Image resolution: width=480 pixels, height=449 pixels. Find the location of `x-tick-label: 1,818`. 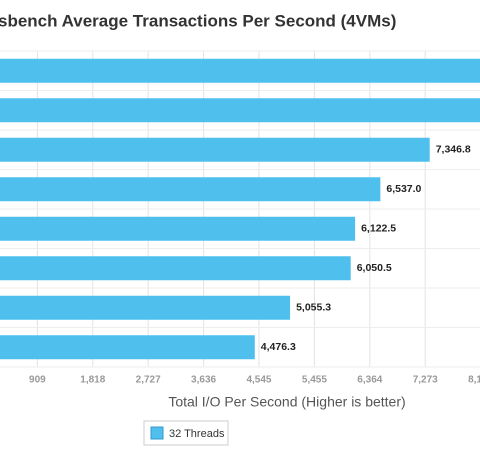

x-tick-label: 1,818 is located at coordinates (92, 380).